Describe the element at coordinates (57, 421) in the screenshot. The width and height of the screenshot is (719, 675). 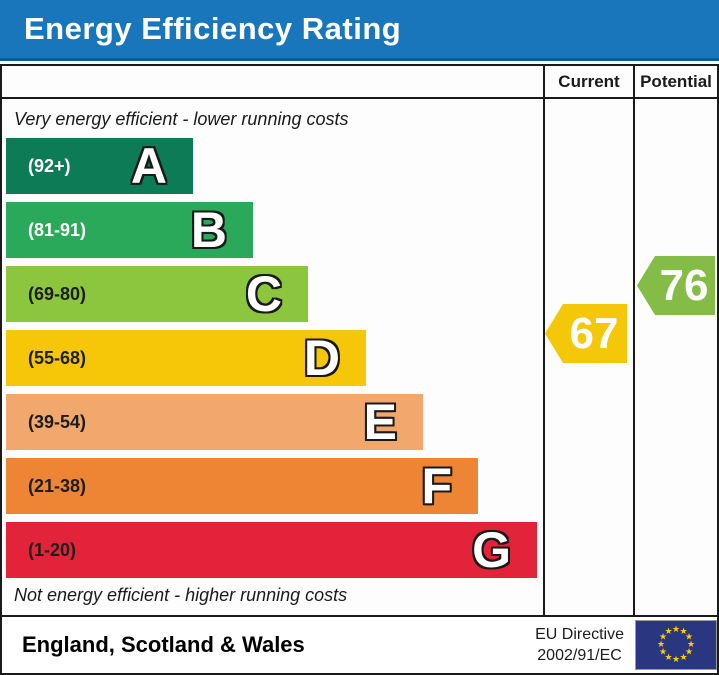
I see `band-range-label: (39-54)` at that location.